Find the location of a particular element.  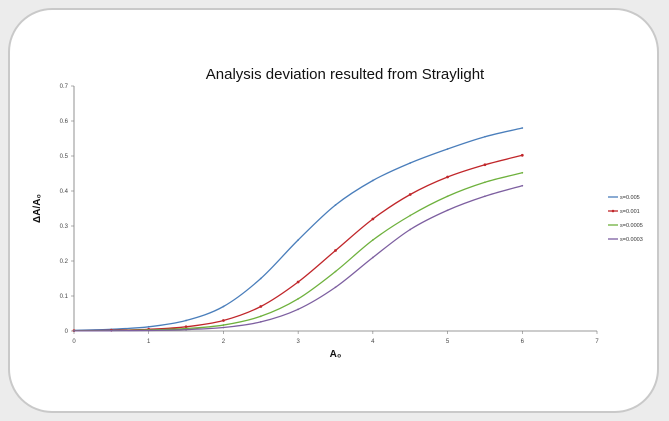

x-tick-label: 0 is located at coordinates (74, 342).